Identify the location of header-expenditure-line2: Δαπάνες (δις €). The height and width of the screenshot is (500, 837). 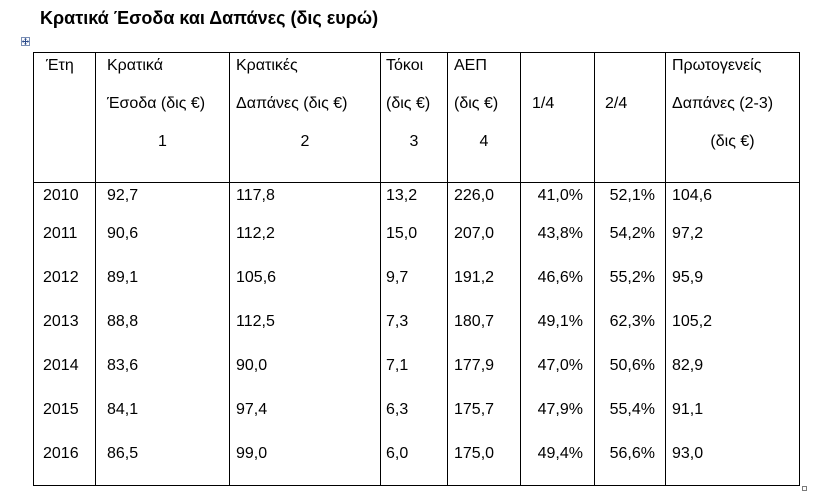
(292, 103).